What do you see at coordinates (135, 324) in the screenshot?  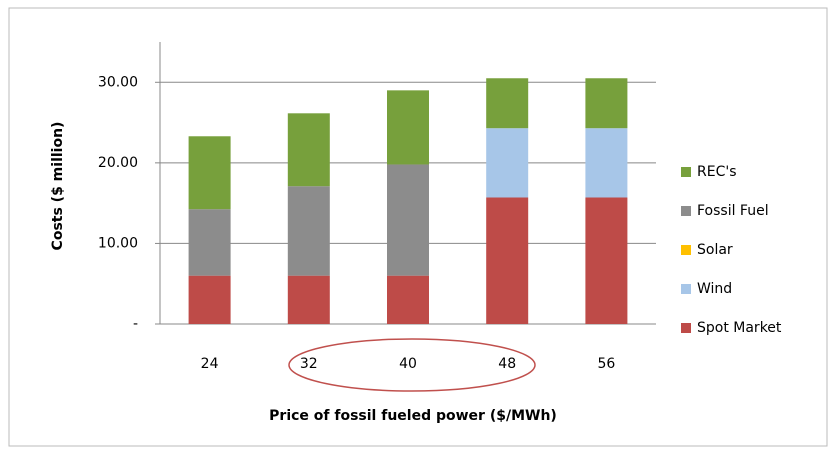 I see `y-tick-label: -` at bounding box center [135, 324].